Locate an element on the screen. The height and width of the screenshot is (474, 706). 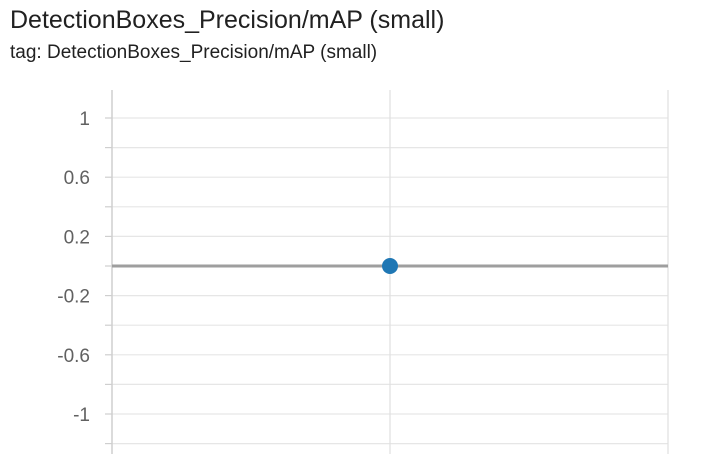
y-tick-label: -1 is located at coordinates (81, 415).